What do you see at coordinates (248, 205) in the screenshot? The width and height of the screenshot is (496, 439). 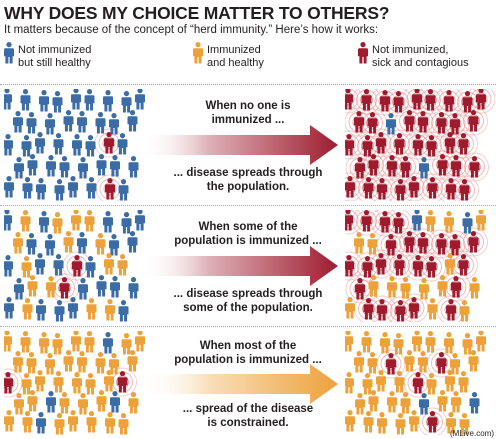 I see `section-divider` at bounding box center [248, 205].